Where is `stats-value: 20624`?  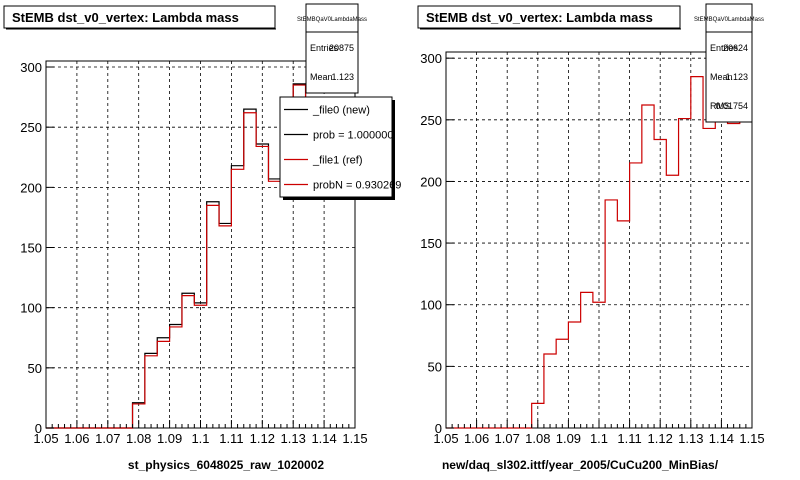
stats-value: 20624 is located at coordinates (735, 48).